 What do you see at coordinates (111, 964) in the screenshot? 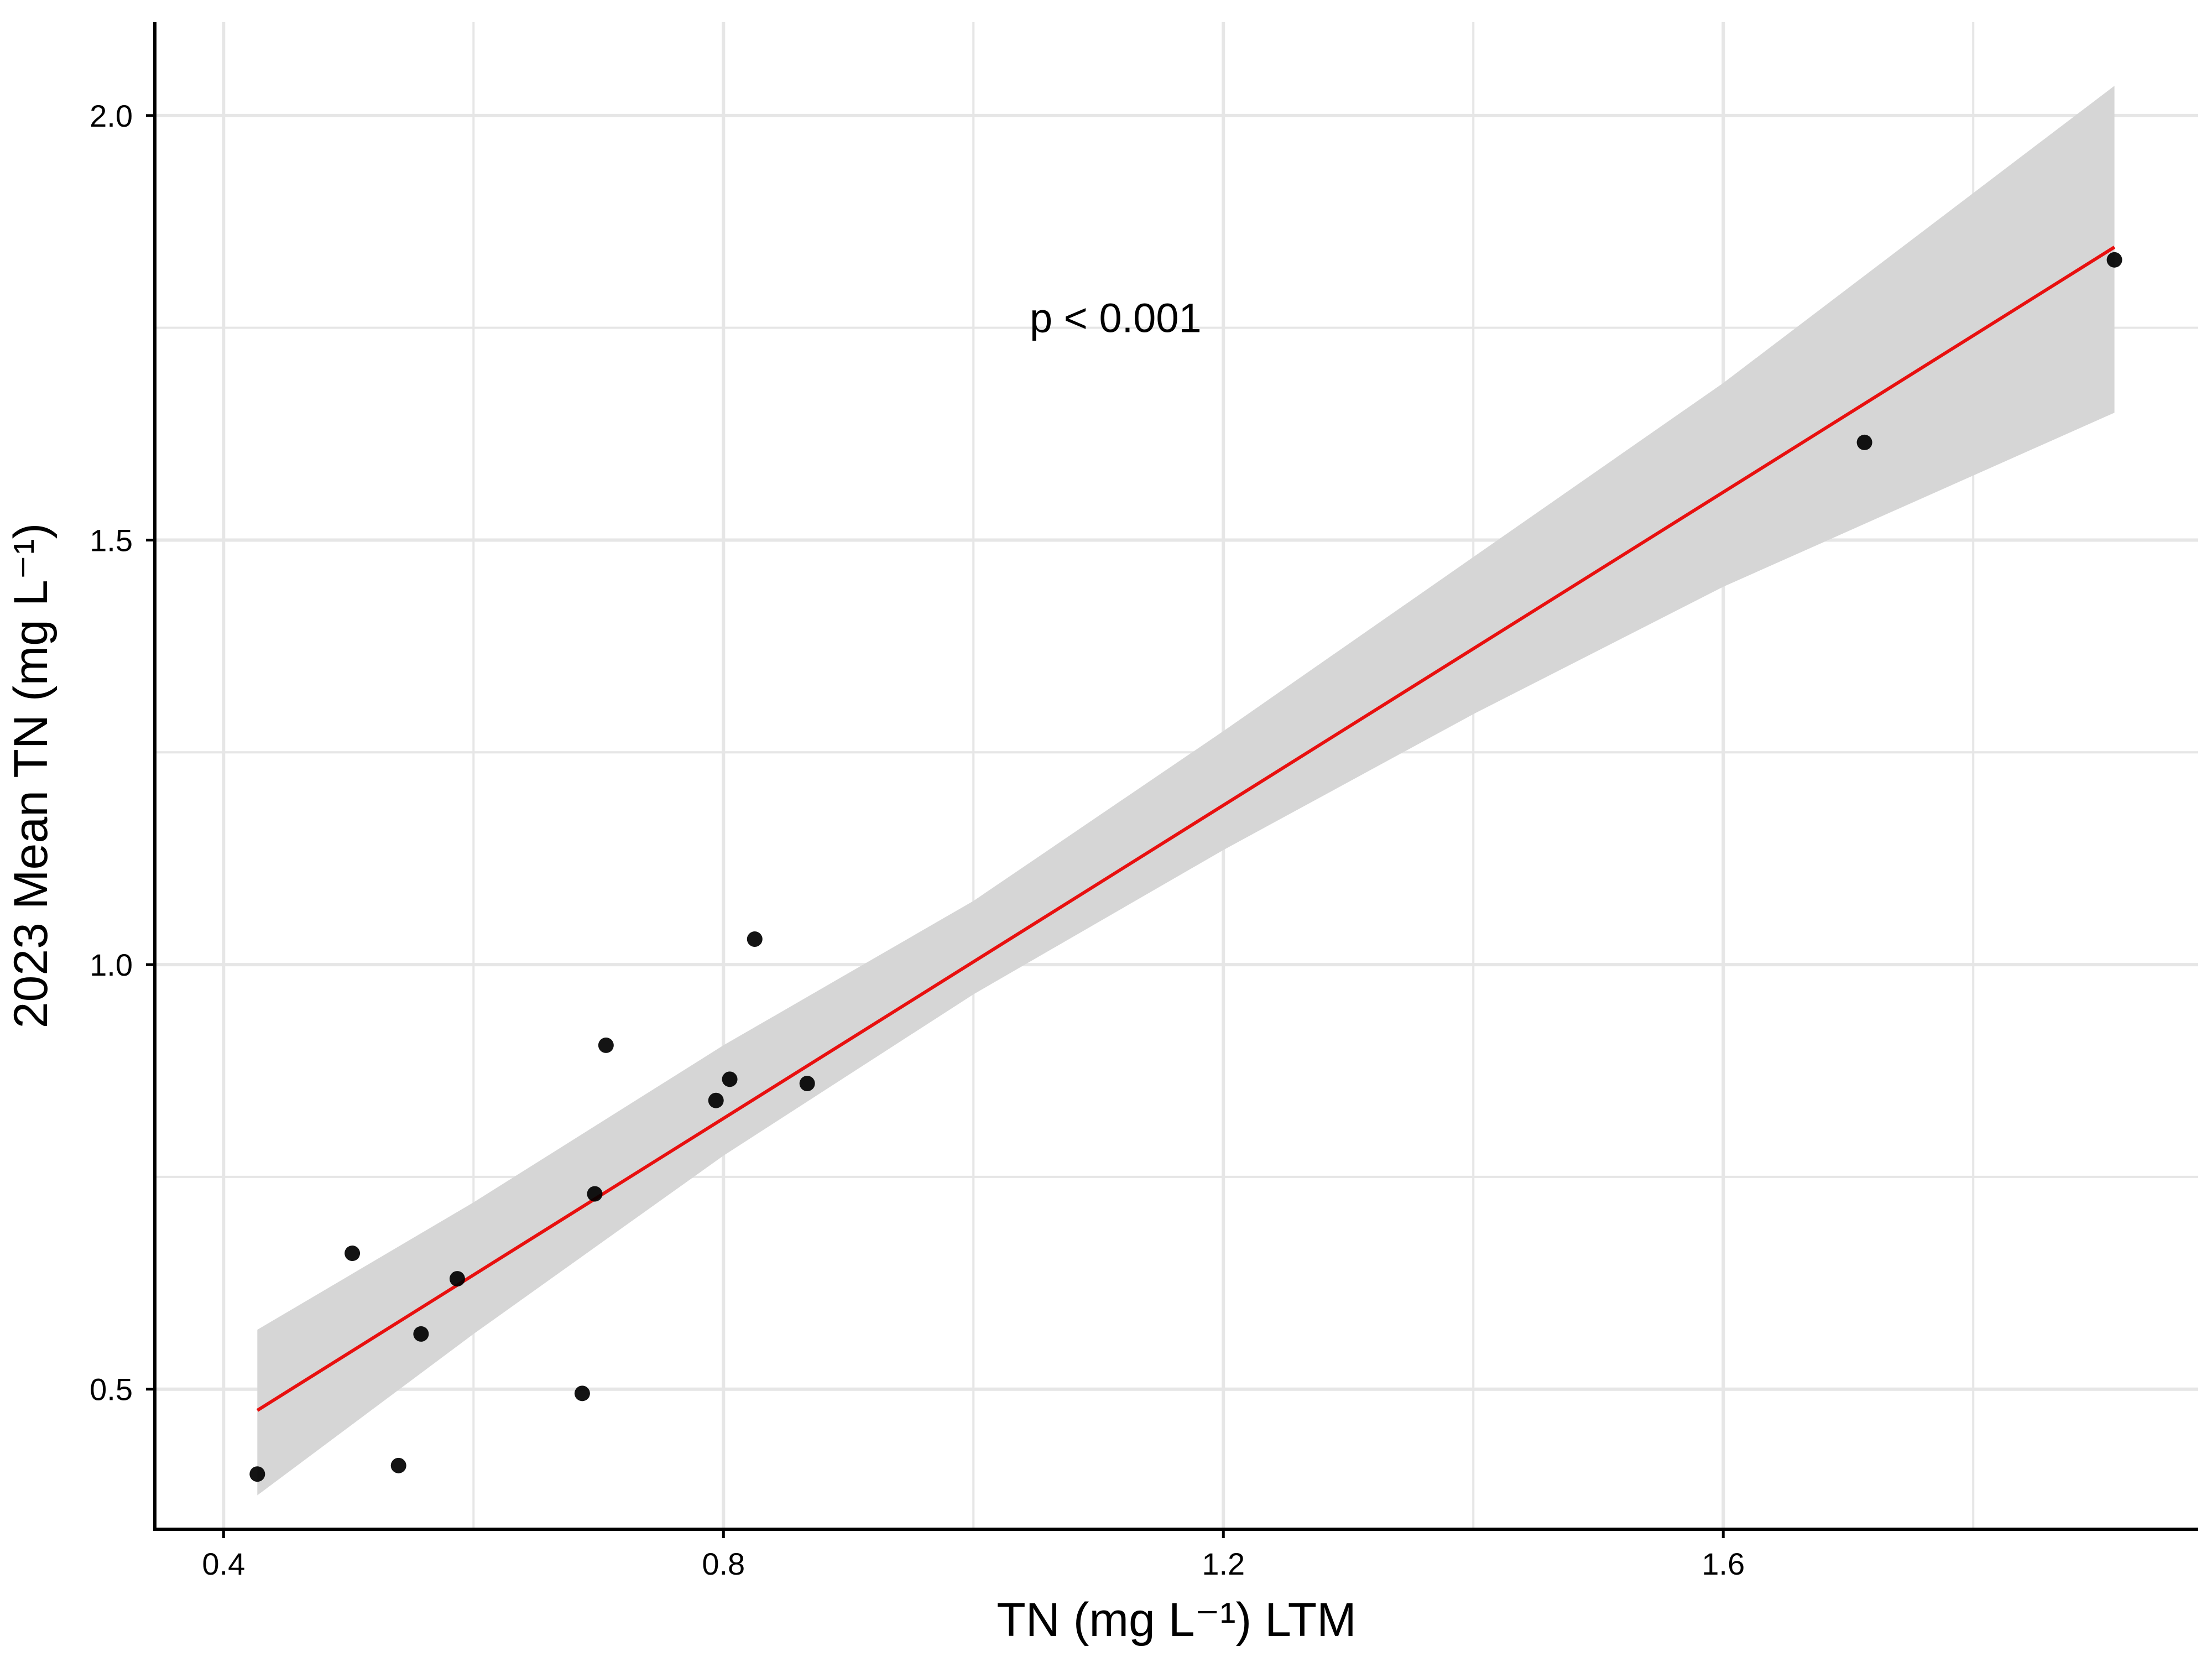
I see `y-tick-label: 1.0` at bounding box center [111, 964].